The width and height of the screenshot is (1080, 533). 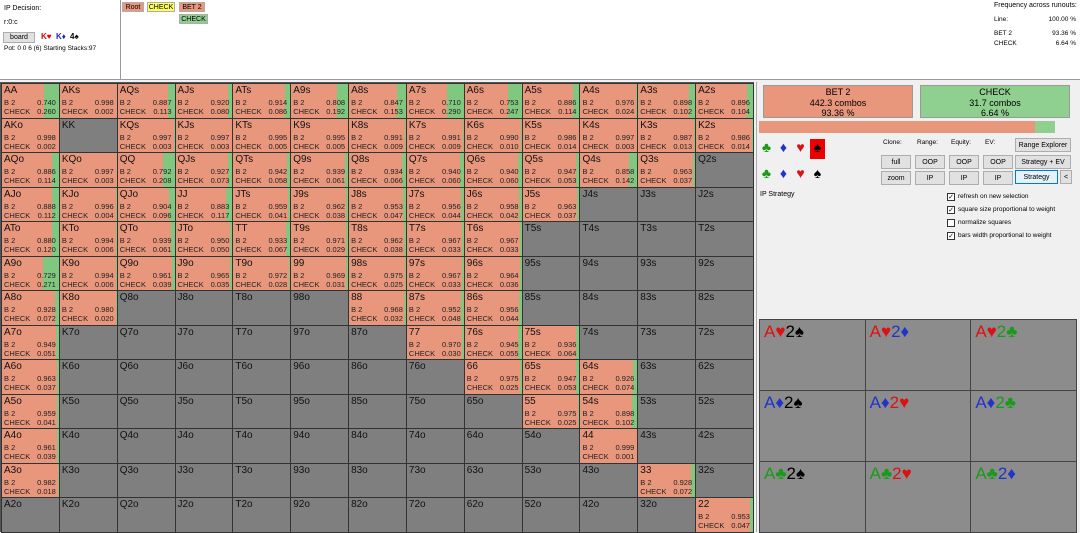 I want to click on hand-cell: Q4o, so click(x=146, y=446).